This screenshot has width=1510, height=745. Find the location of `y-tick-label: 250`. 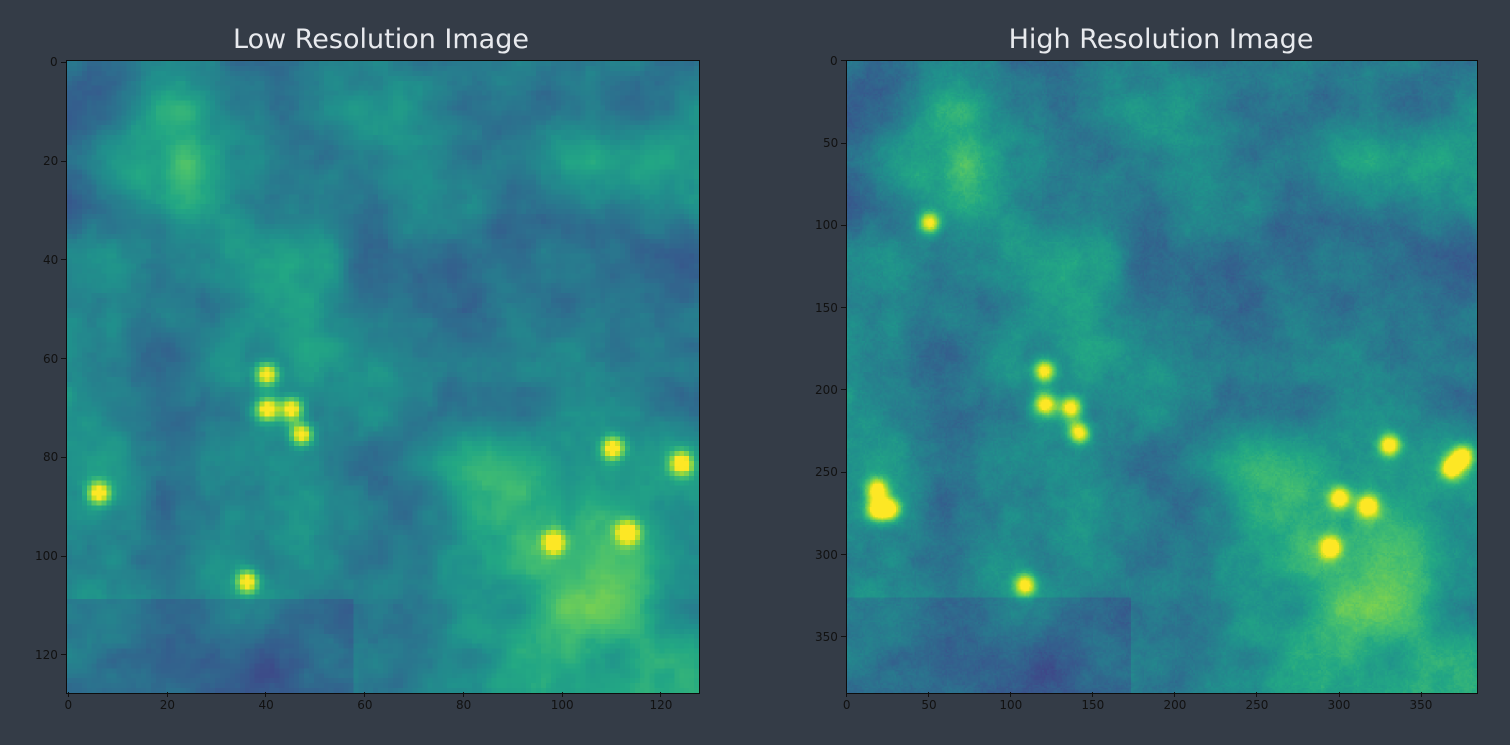

y-tick-label: 250 is located at coordinates (826, 472).